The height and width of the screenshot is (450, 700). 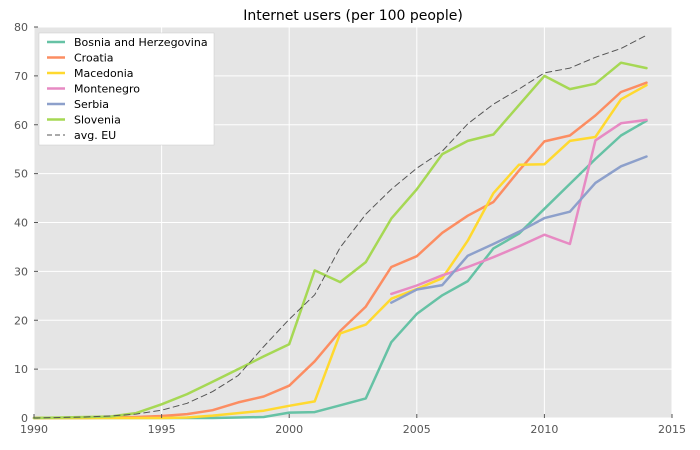 What do you see at coordinates (289, 429) in the screenshot?
I see `x-tick-label: 2000` at bounding box center [289, 429].